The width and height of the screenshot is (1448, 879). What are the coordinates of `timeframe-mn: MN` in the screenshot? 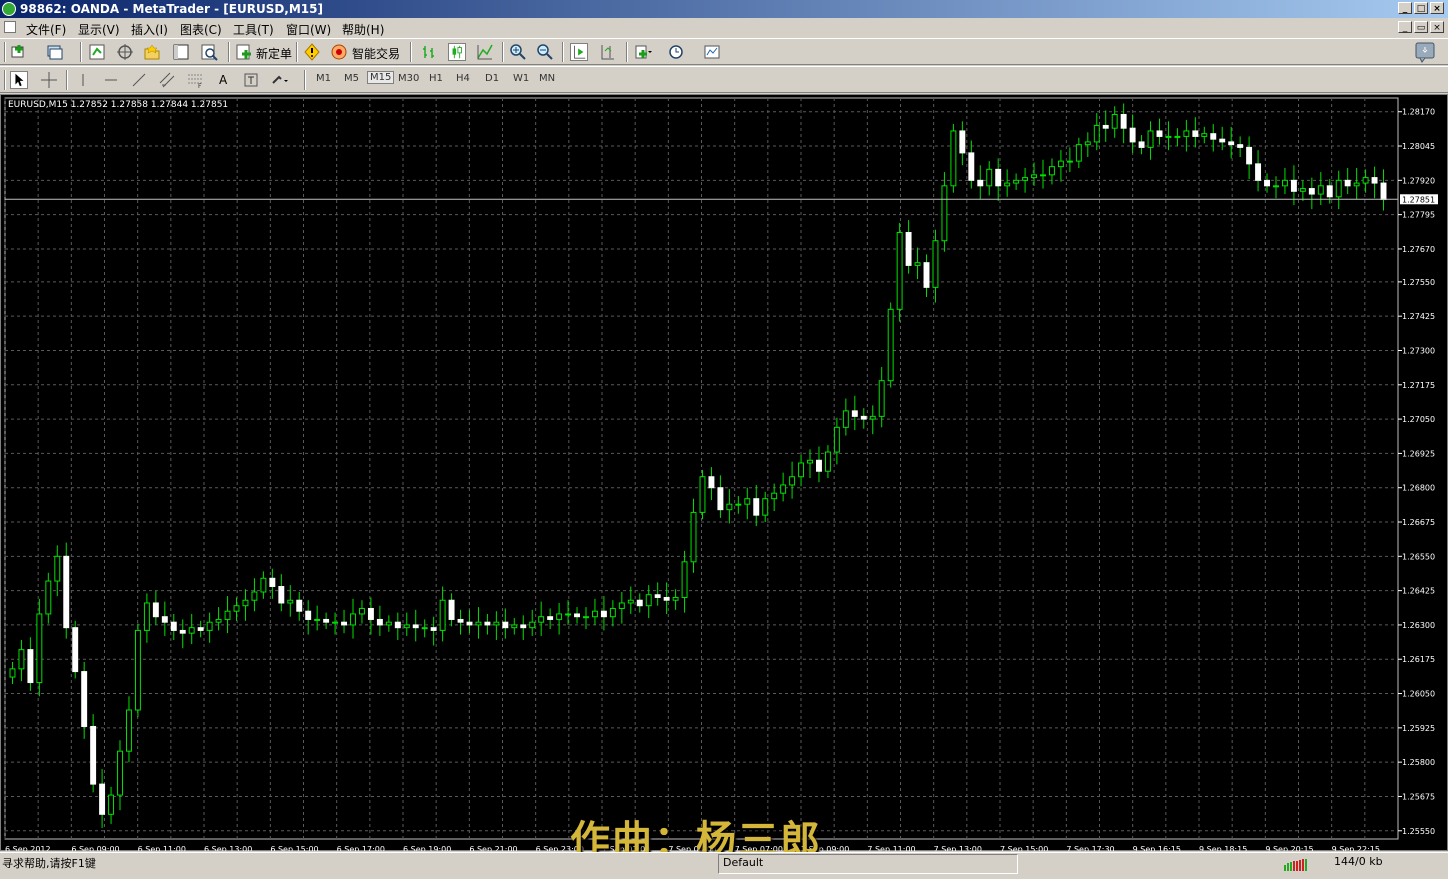 It's located at (547, 78).